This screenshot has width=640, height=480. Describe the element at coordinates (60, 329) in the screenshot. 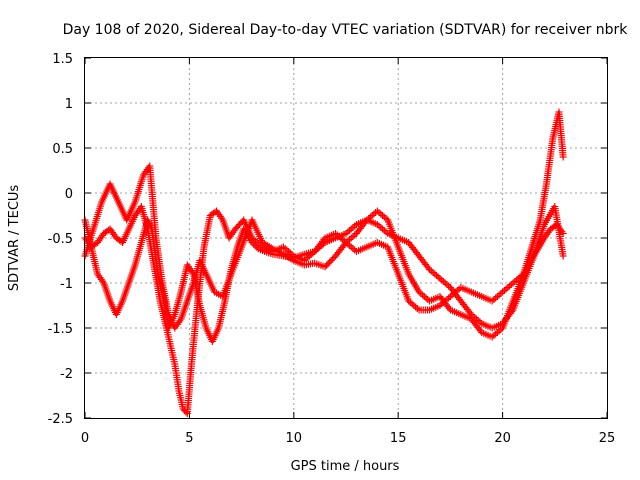

I see `y-tick-label: -1.5` at that location.